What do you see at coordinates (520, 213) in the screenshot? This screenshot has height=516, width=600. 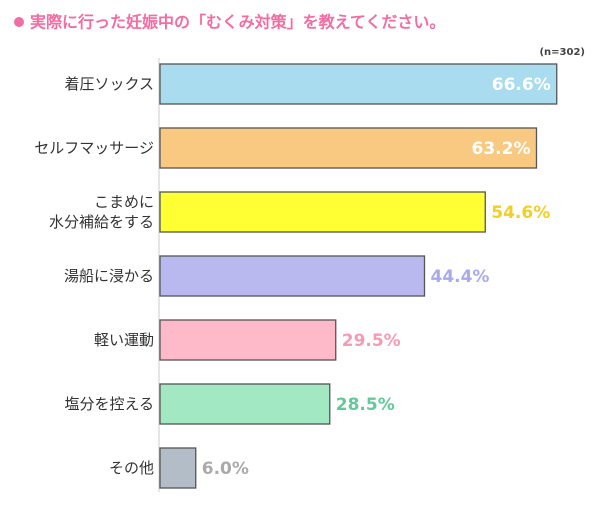 I see `value-label: 54.6%` at bounding box center [520, 213].